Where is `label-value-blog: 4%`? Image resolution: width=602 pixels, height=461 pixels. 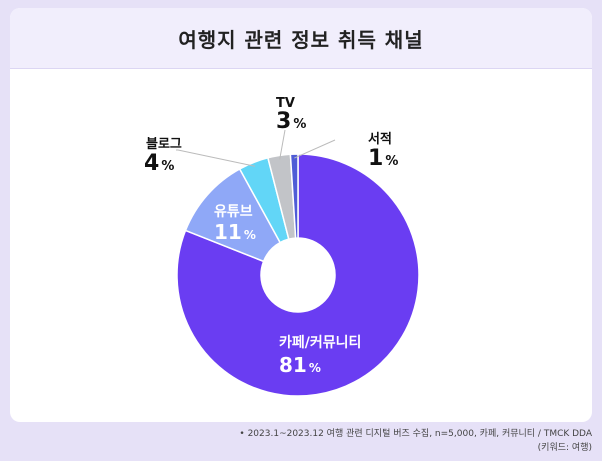 label-value-blog: 4% is located at coordinates (159, 163).